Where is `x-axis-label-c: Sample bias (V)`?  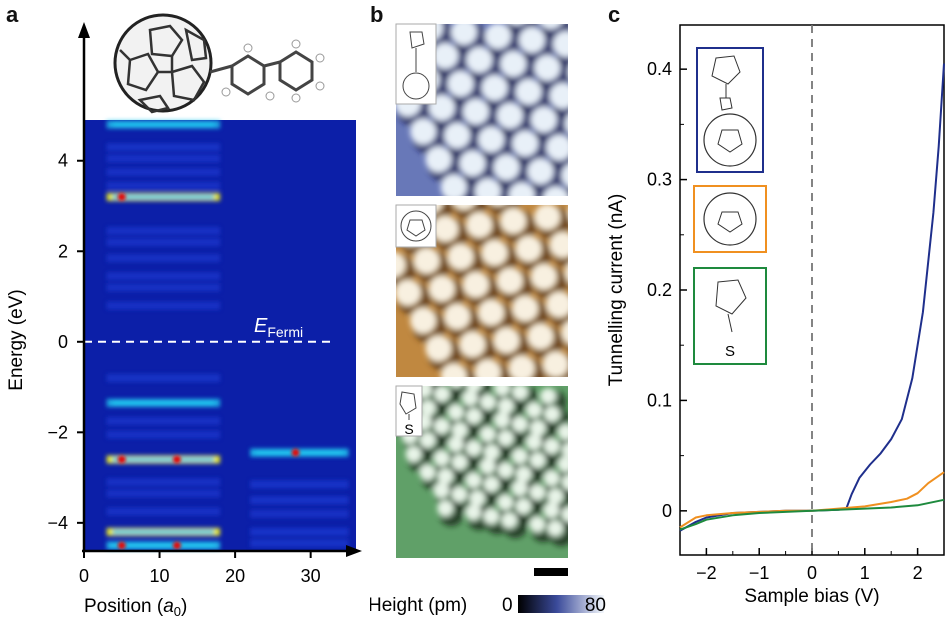
x-axis-label-c: Sample bias (V) is located at coordinates (811, 596).